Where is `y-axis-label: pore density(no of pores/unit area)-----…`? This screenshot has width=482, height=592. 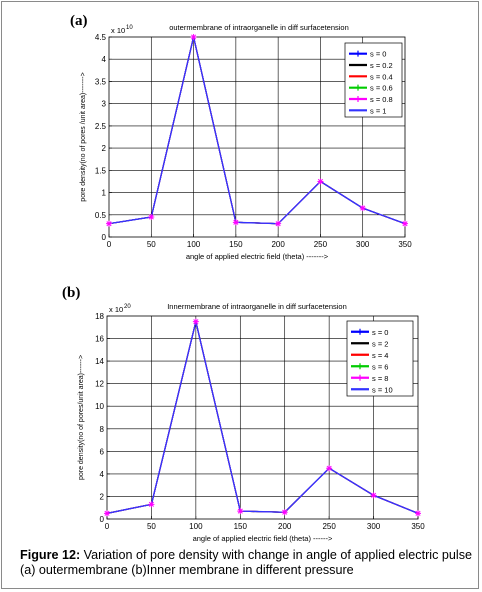 y-axis-label: pore density(no of pores/unit area)-----… is located at coordinates (81, 417).